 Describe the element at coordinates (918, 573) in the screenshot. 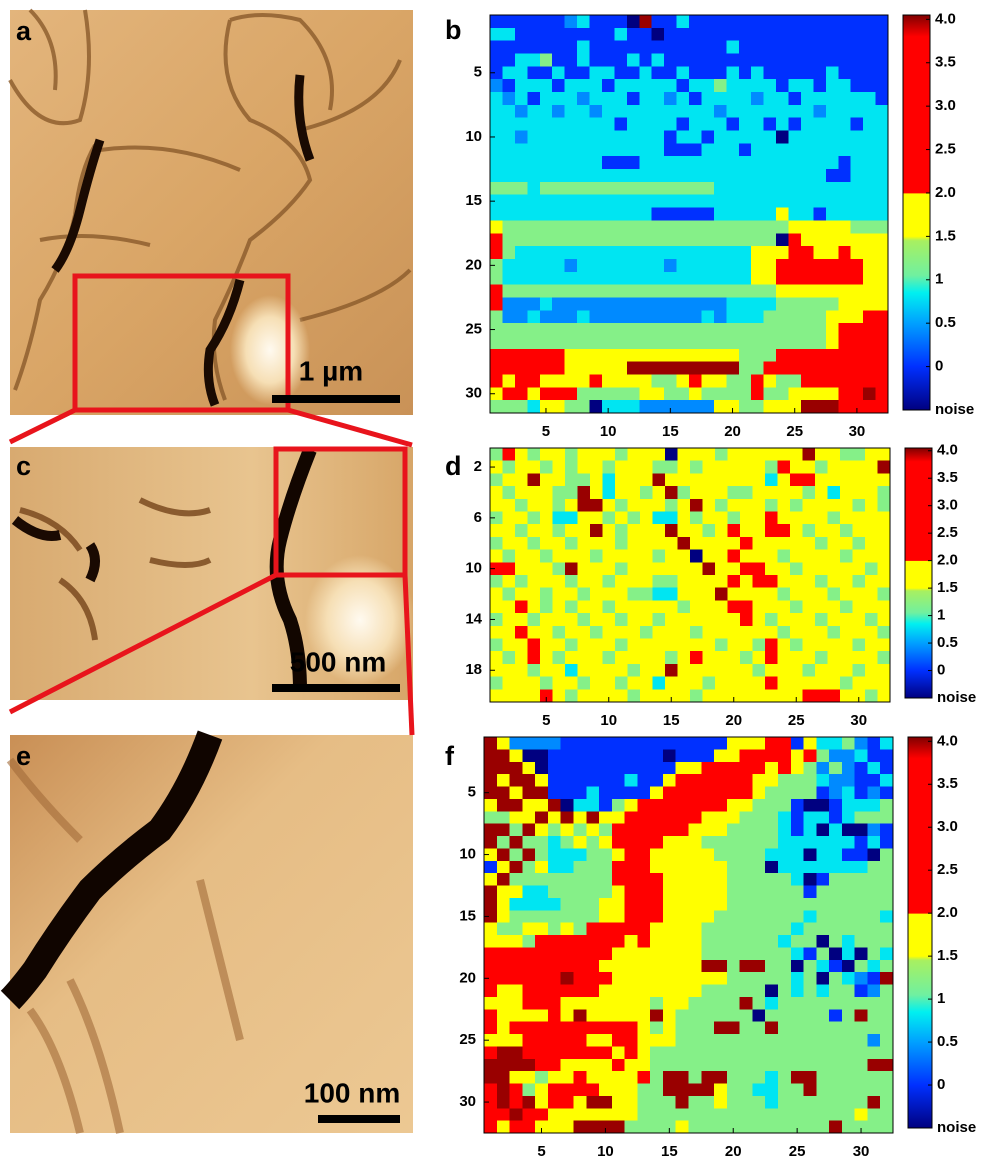

I see `colorbar` at that location.